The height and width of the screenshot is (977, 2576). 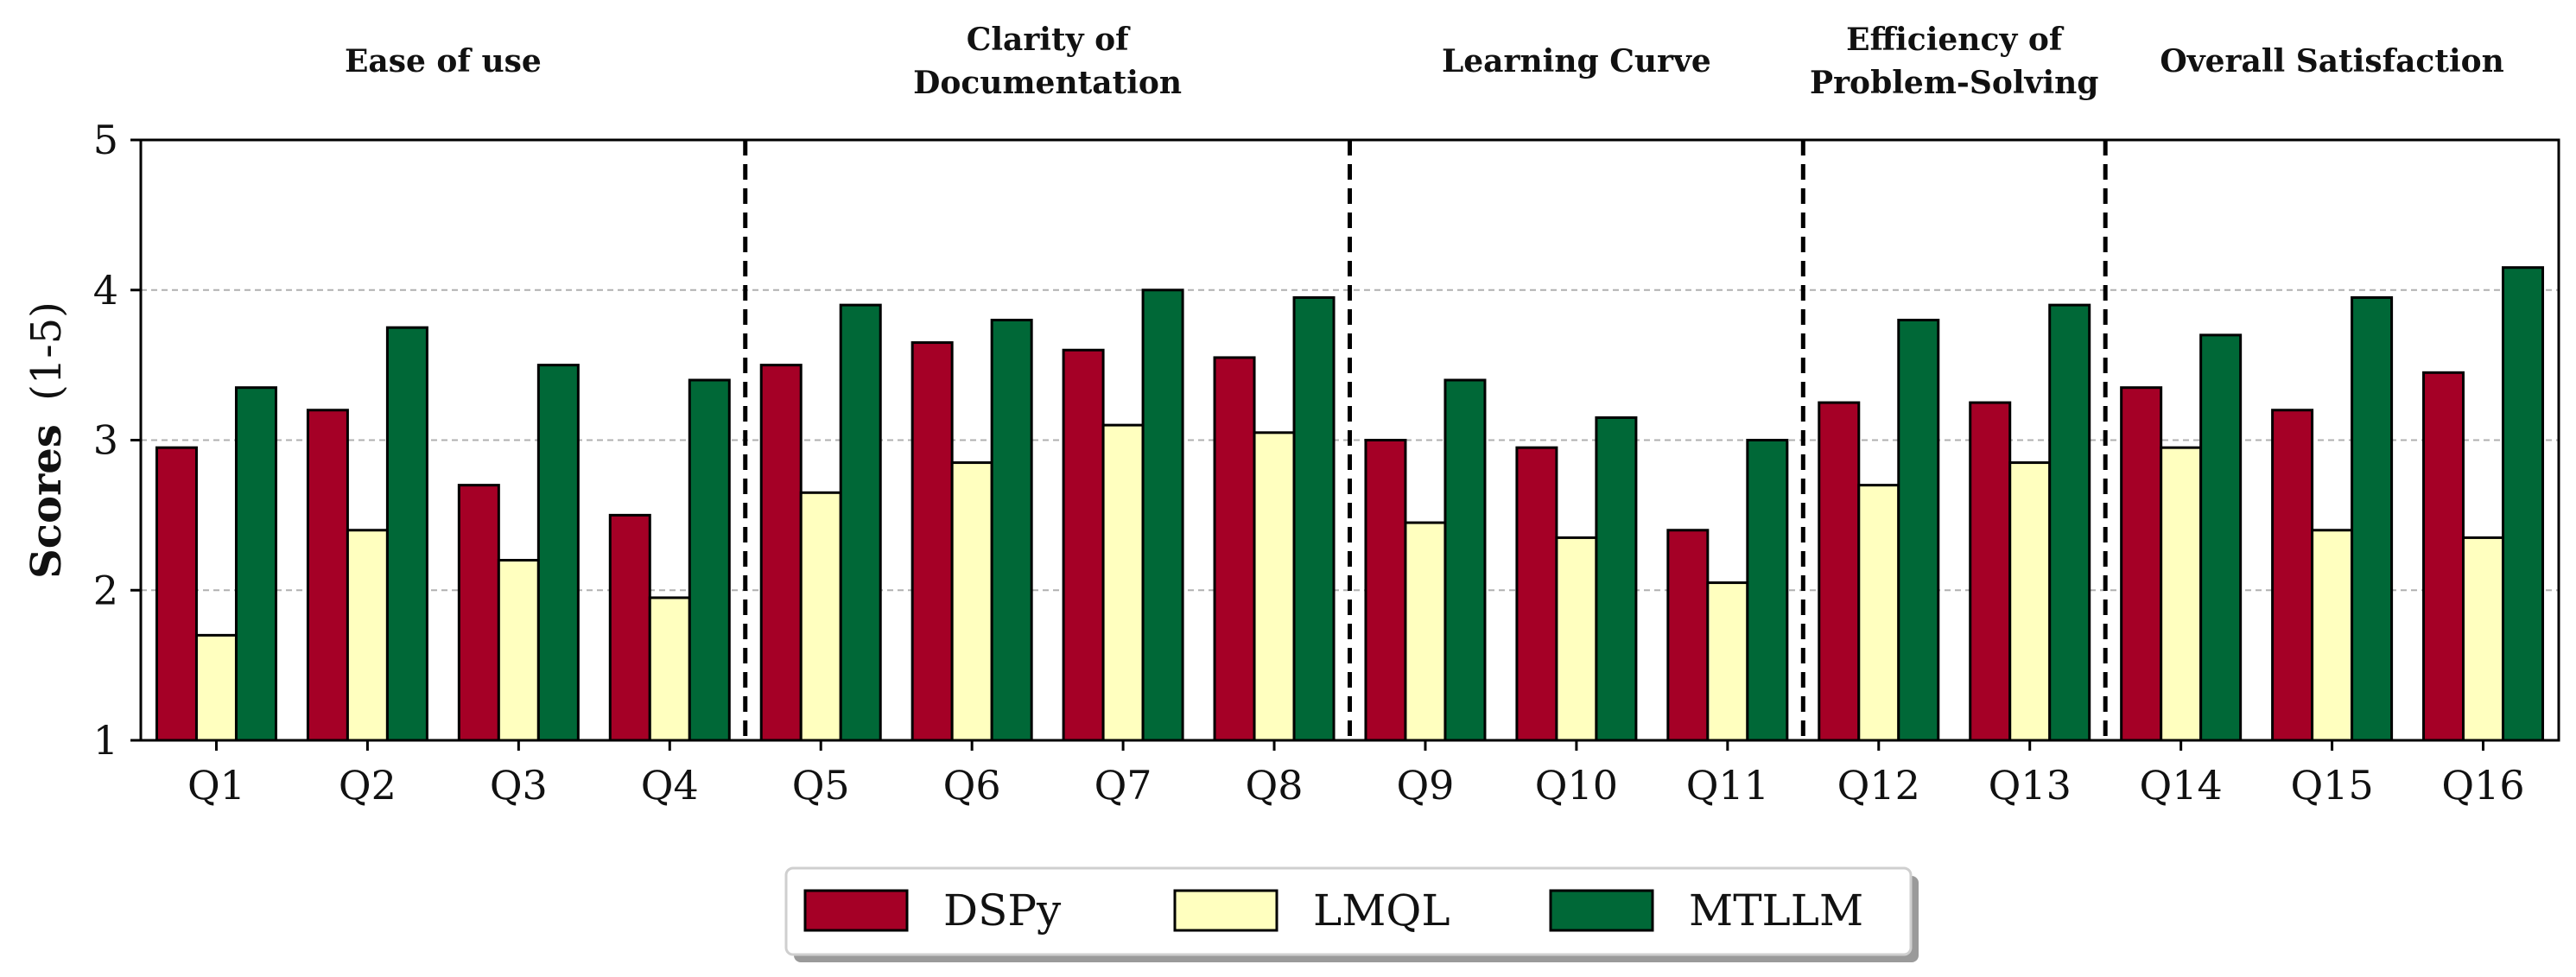 I want to click on bar-mtllm-q13, so click(x=2069, y=522).